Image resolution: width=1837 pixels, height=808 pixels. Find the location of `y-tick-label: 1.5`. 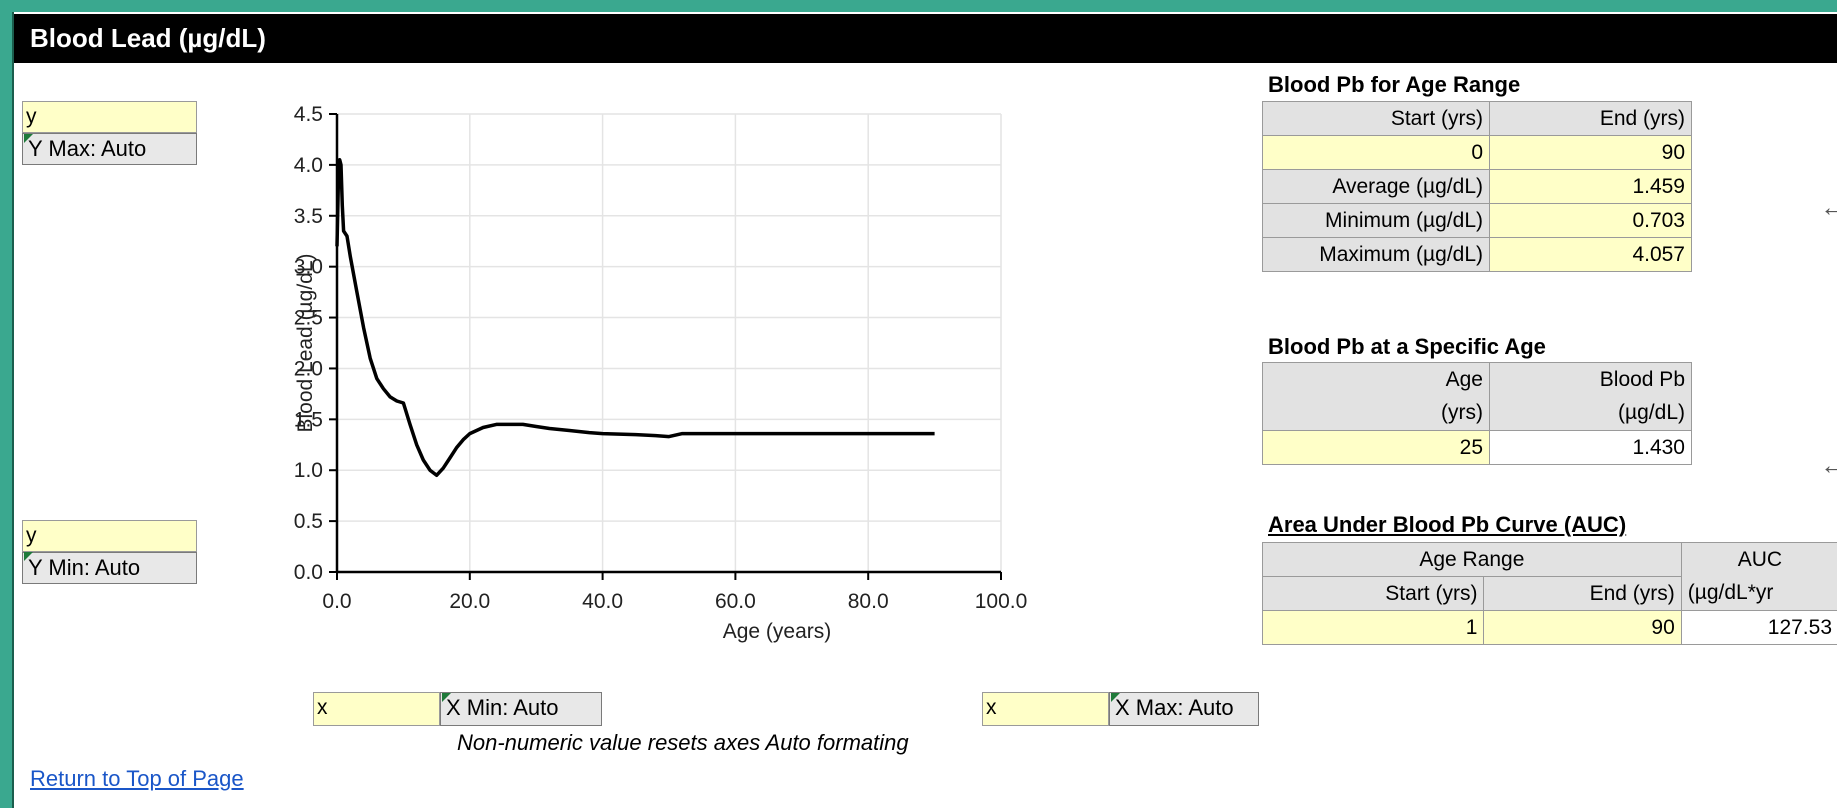

y-tick-label: 1.5 is located at coordinates (308, 419).